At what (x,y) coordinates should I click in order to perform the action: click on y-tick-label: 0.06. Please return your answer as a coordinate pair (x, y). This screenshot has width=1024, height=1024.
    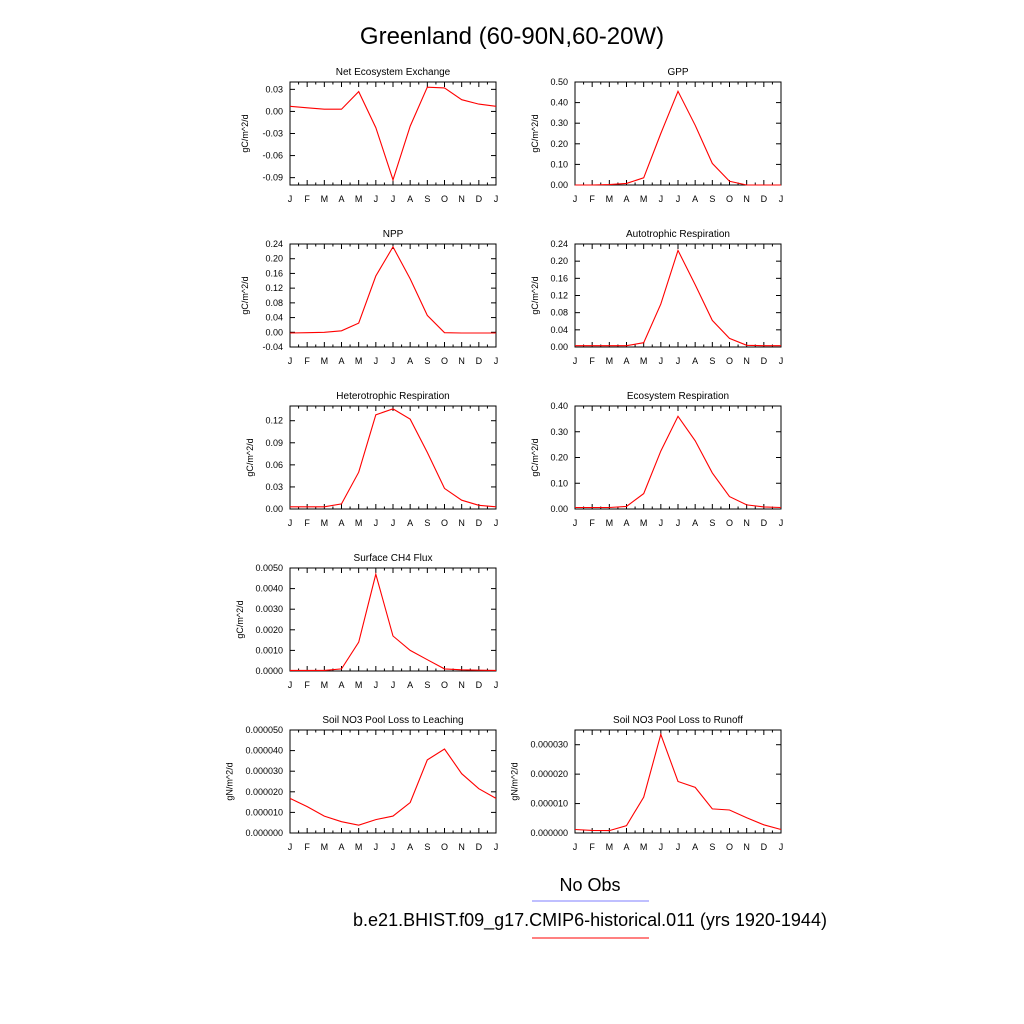
    Looking at the image, I should click on (274, 465).